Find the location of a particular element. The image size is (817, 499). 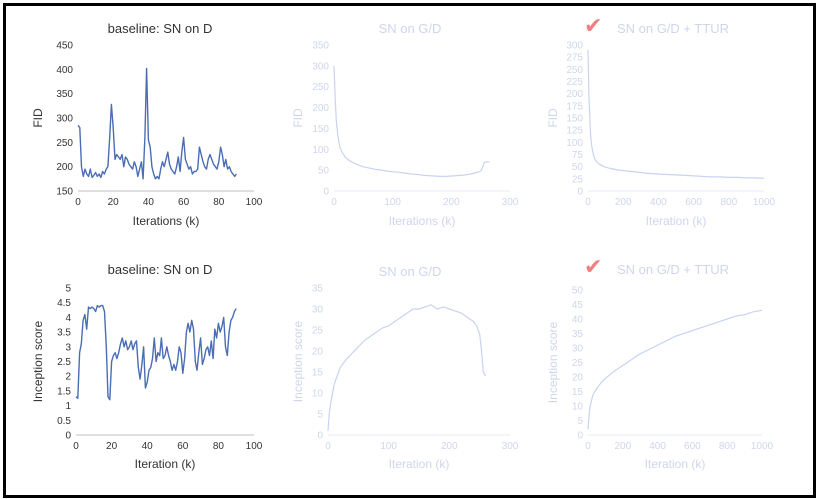

y-tick-label: 450 is located at coordinates (64, 46).